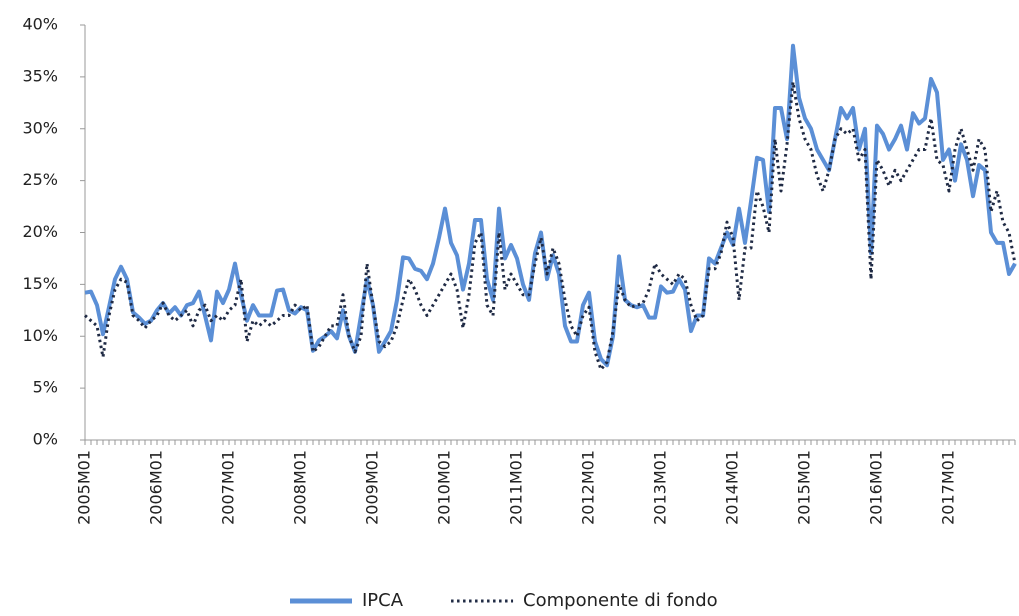  Describe the element at coordinates (516, 487) in the screenshot. I see `x-tick-label: 2011M01` at that location.